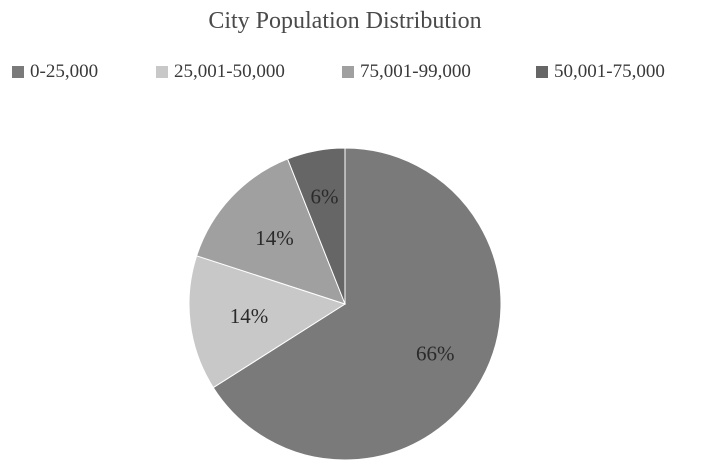 The image size is (702, 474). I want to click on pie-data-label-2: 14%, so click(249, 316).